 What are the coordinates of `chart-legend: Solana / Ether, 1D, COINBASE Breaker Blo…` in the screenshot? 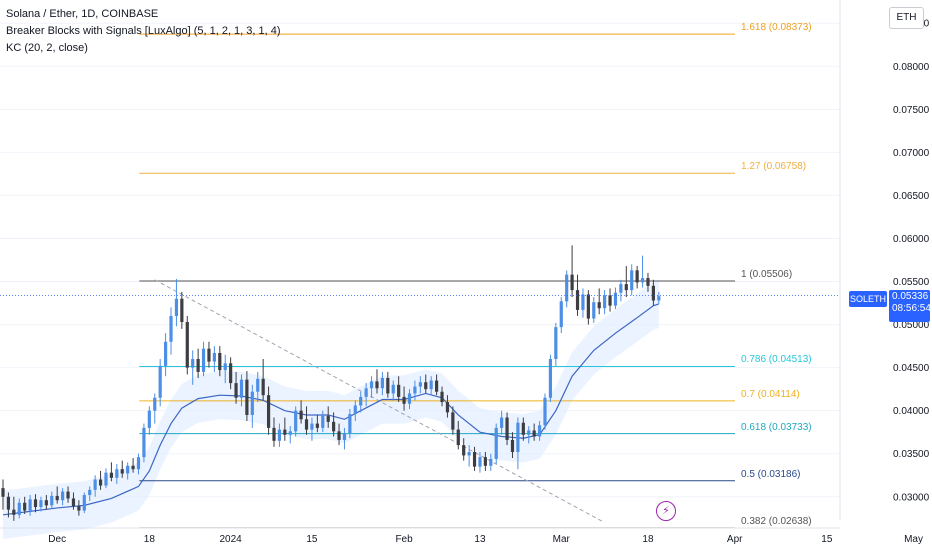 It's located at (143, 31).